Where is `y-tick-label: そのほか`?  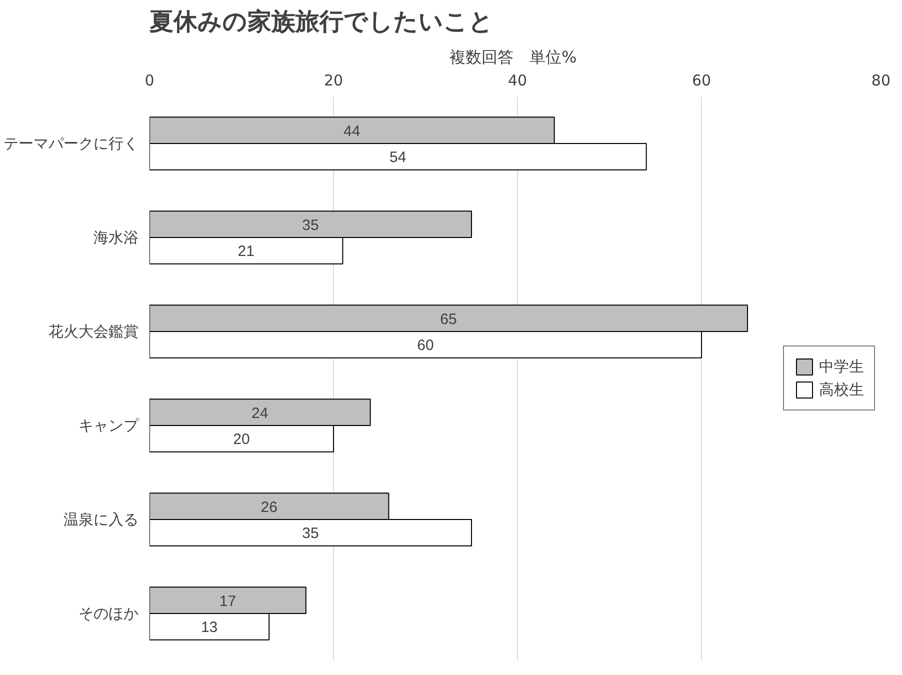 y-tick-label: そのほか is located at coordinates (108, 613).